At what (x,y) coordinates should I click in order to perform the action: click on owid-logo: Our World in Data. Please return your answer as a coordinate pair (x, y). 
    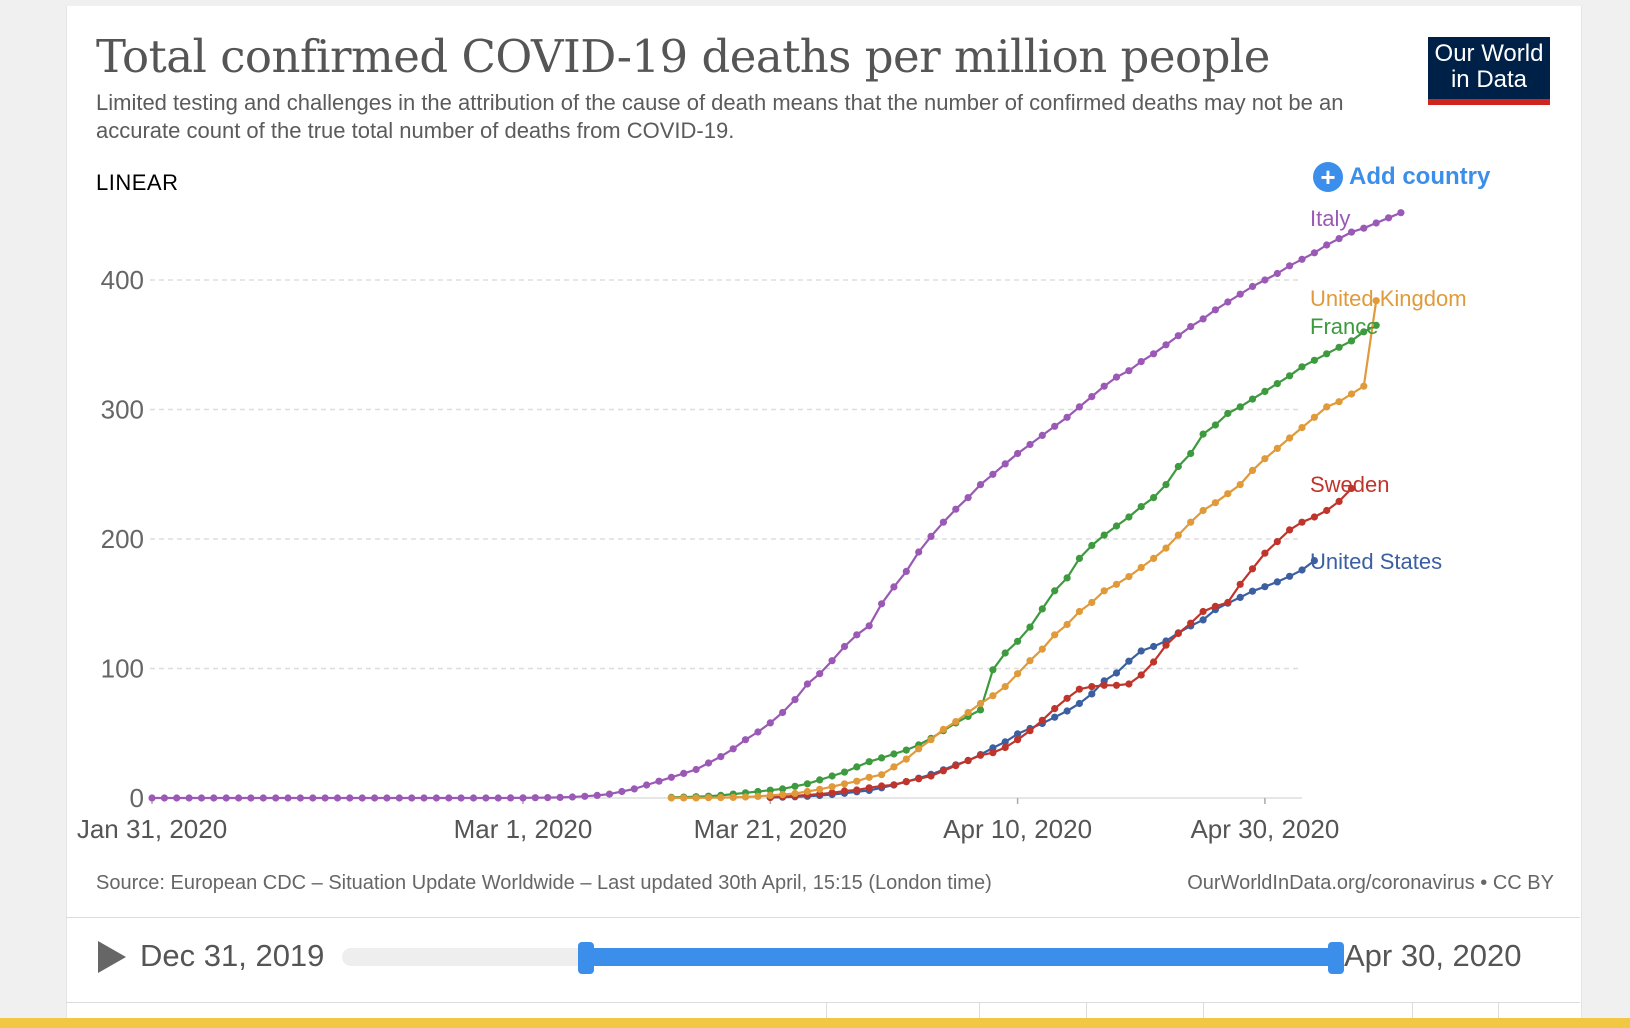
    Looking at the image, I should click on (1489, 71).